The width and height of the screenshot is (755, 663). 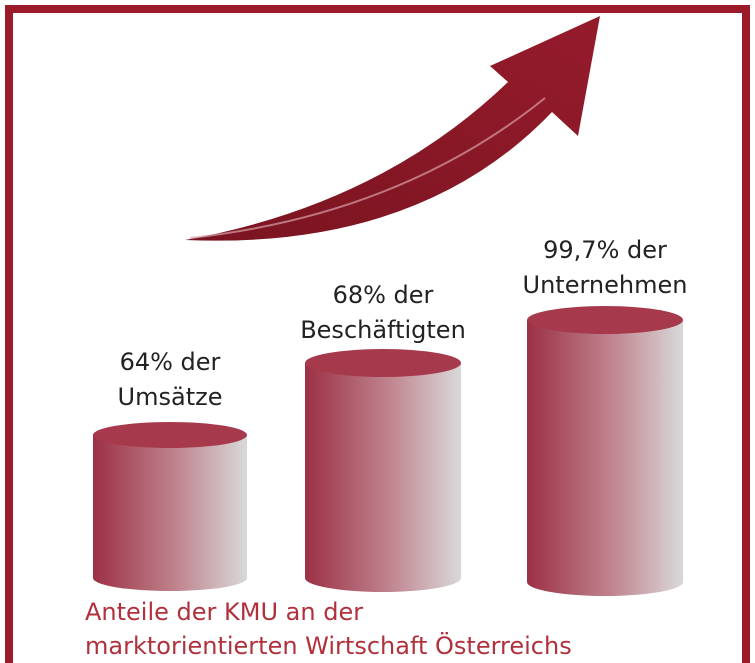 What do you see at coordinates (224, 612) in the screenshot?
I see `caption-line: Anteile der KMU an der` at bounding box center [224, 612].